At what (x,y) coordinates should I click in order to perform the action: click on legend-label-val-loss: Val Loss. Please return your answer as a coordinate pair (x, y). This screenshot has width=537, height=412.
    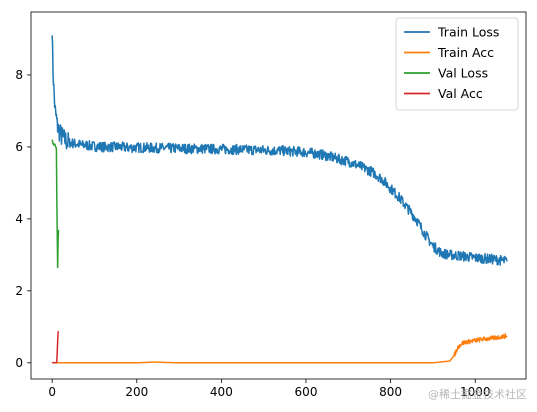
    Looking at the image, I should click on (463, 73).